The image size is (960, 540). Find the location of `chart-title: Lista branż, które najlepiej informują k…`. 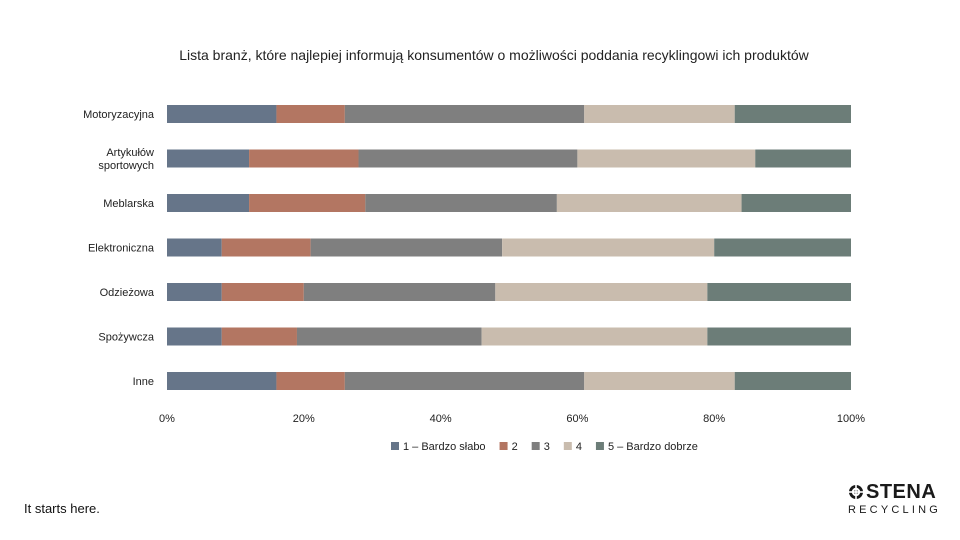

chart-title: Lista branż, które najlepiej informują k… is located at coordinates (494, 55).